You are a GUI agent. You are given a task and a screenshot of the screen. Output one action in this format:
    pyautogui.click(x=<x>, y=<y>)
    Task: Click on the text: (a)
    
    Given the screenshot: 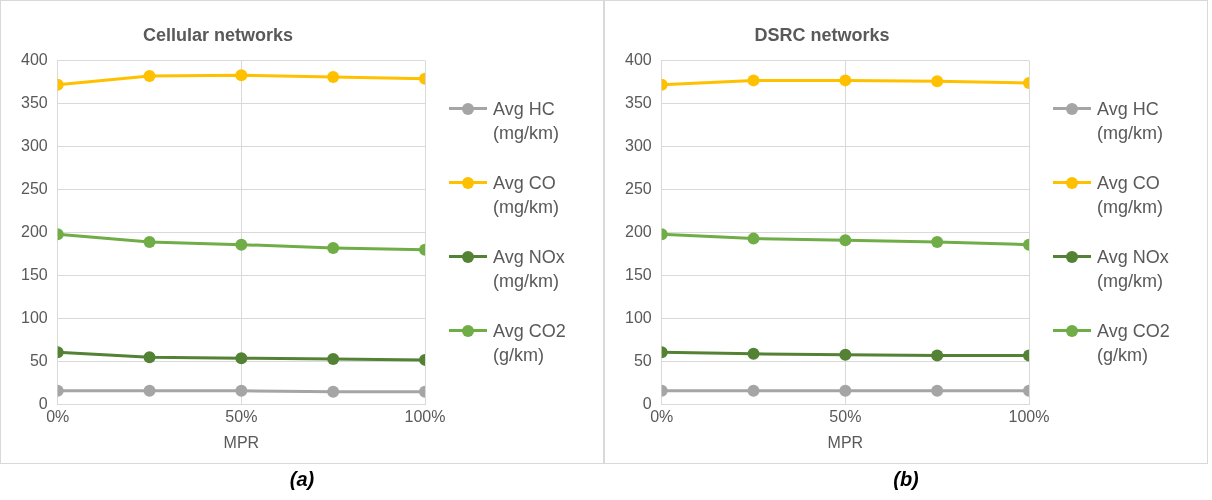 What is the action you would take?
    pyautogui.click(x=302, y=479)
    